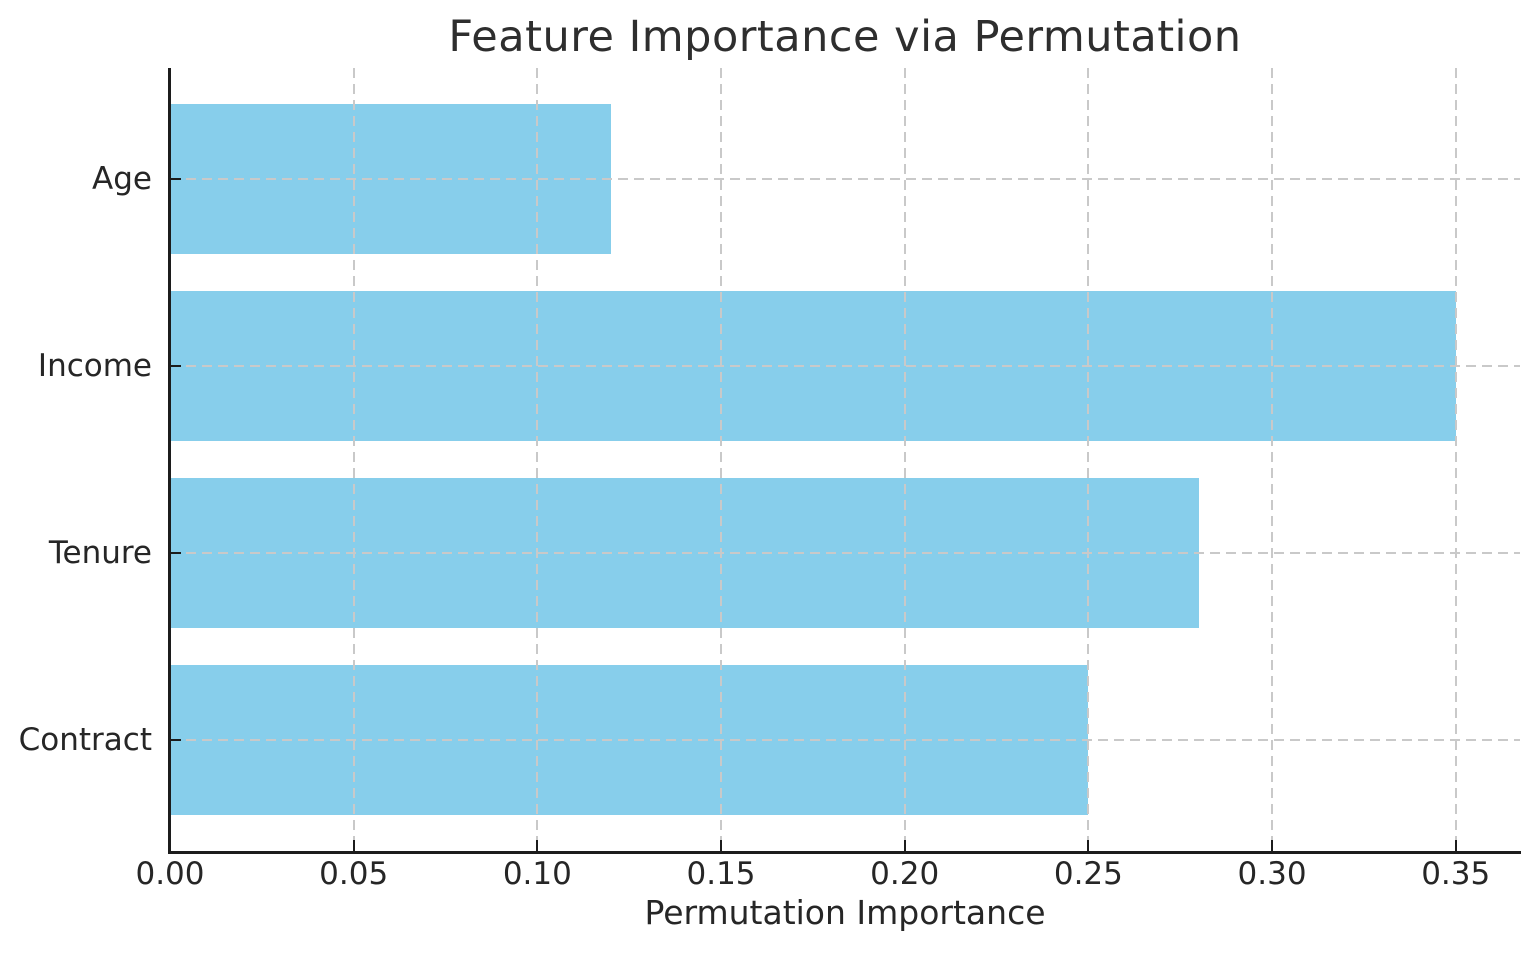  Describe the element at coordinates (844, 852) in the screenshot. I see `x-axis-spine` at that location.